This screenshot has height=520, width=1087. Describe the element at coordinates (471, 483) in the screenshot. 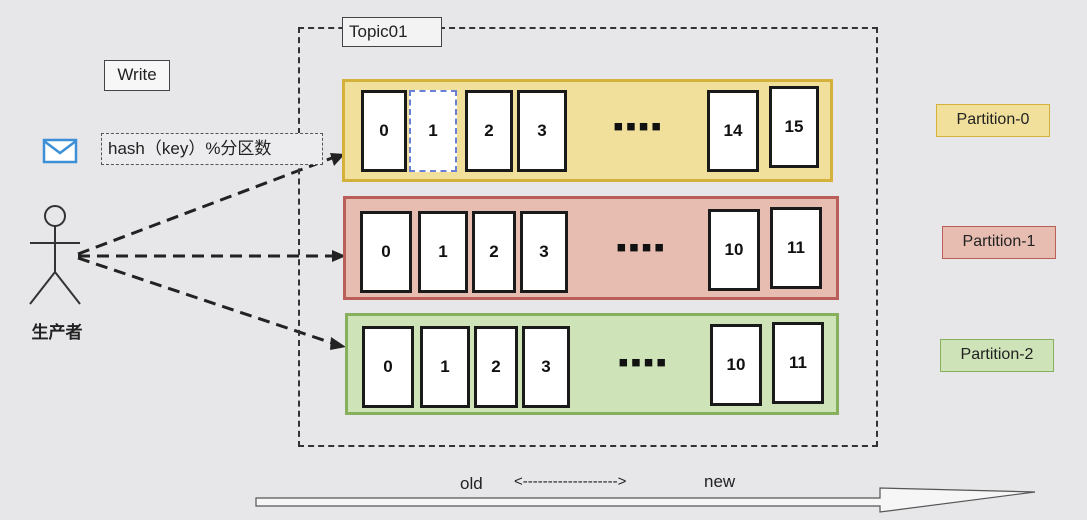

I see `timeline-old-label: old` at that location.